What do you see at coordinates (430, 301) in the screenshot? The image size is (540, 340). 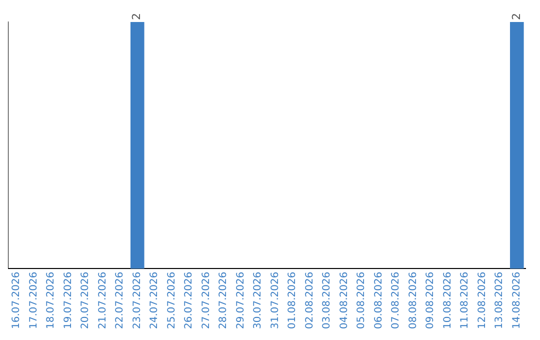 I see `x-tick-label: 09.08.2026` at bounding box center [430, 301].